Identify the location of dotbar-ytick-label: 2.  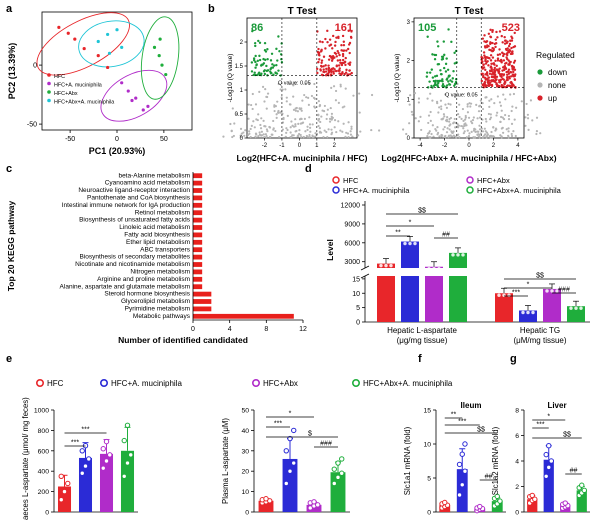
(517, 487).